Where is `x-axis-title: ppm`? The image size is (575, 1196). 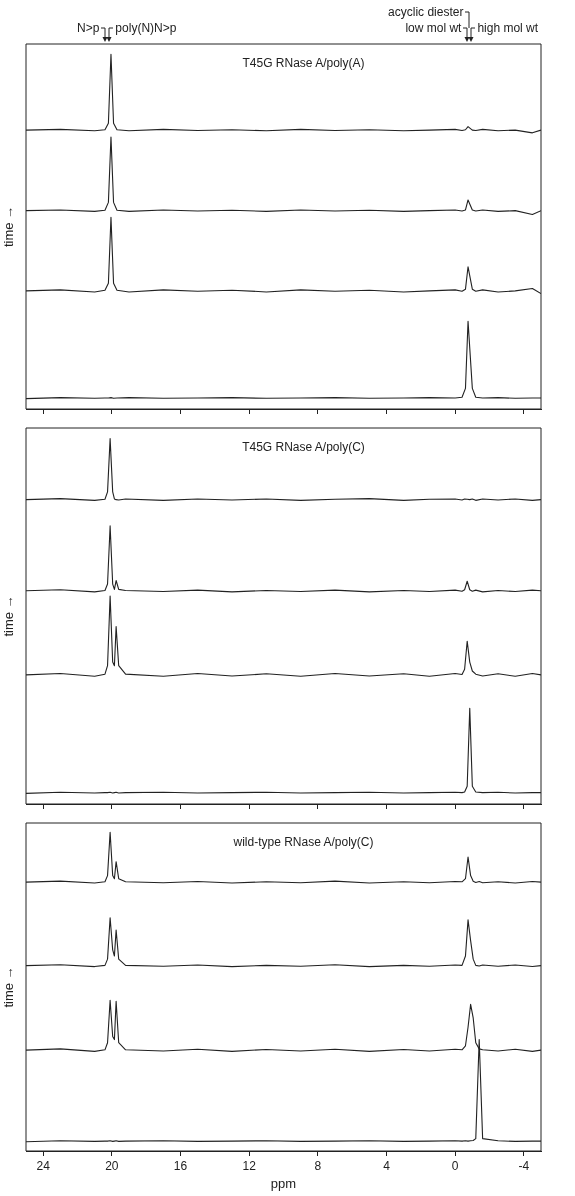
x-axis-title: ppm is located at coordinates (283, 1183).